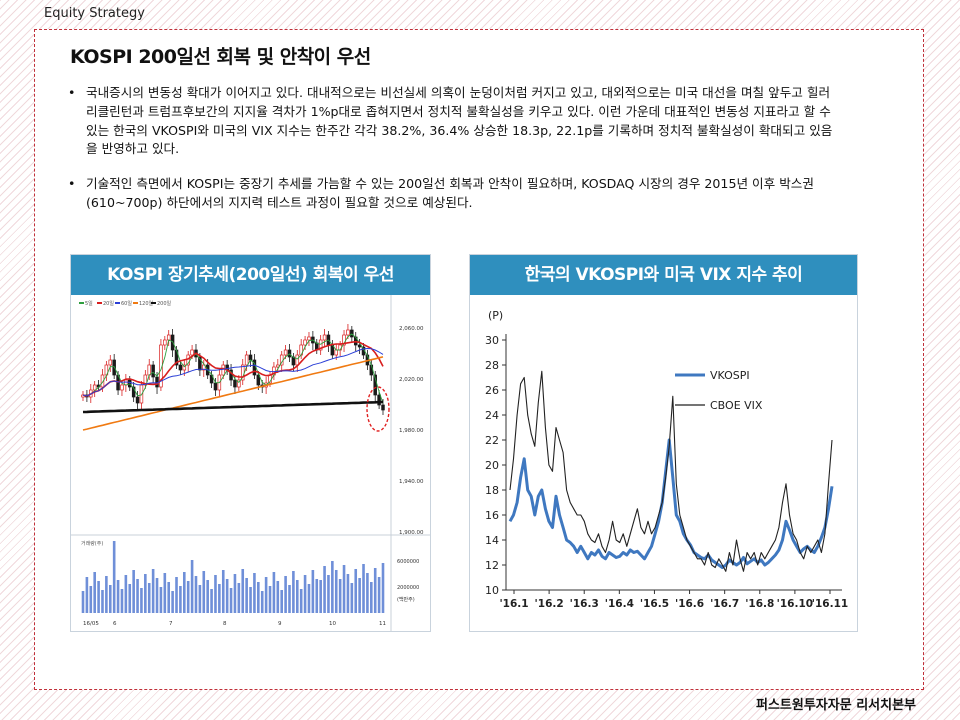  What do you see at coordinates (495, 315) in the screenshot?
I see `y-axis-unit-label: (P)` at bounding box center [495, 315].